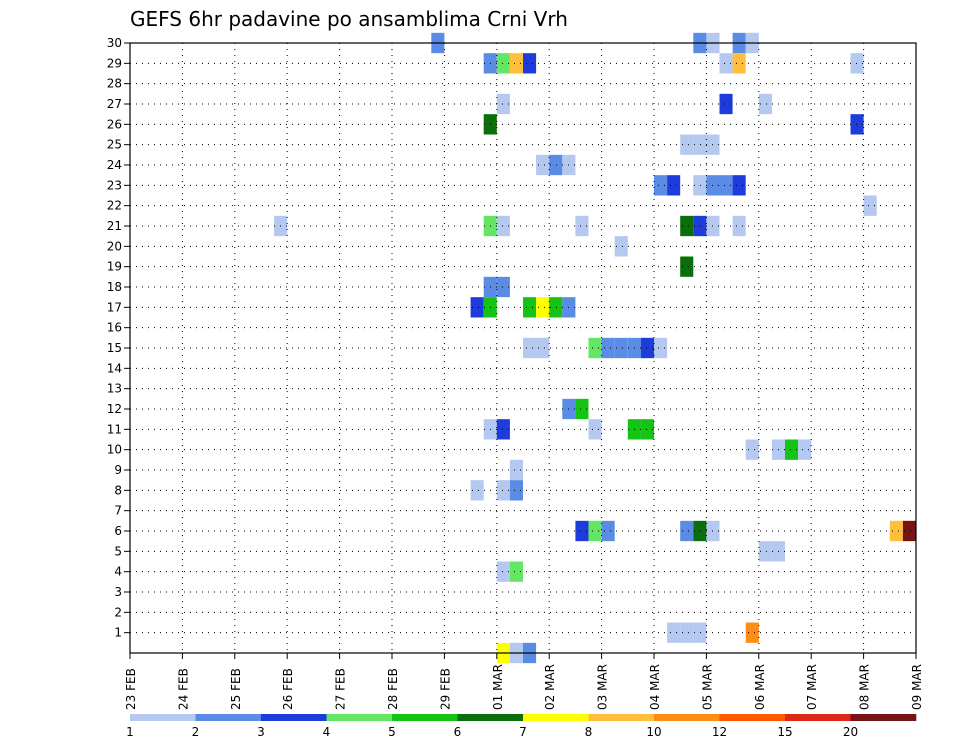 The image size is (960, 742). What do you see at coordinates (784, 732) in the screenshot?
I see `legend-label: 15` at bounding box center [784, 732].